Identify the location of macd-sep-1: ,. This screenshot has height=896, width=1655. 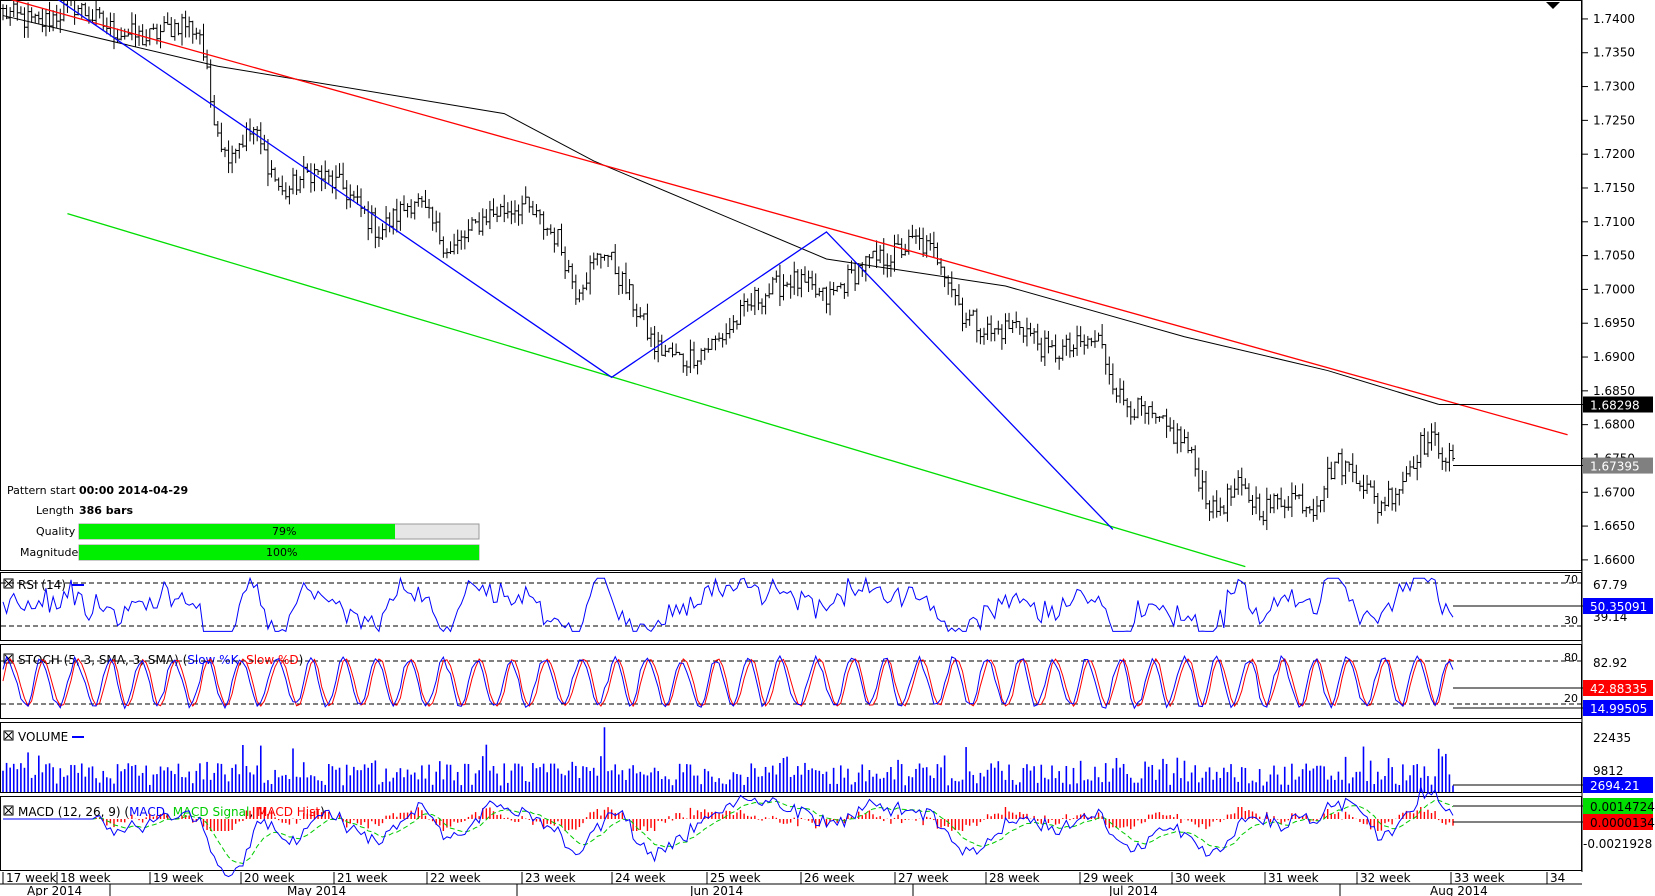
(169, 812).